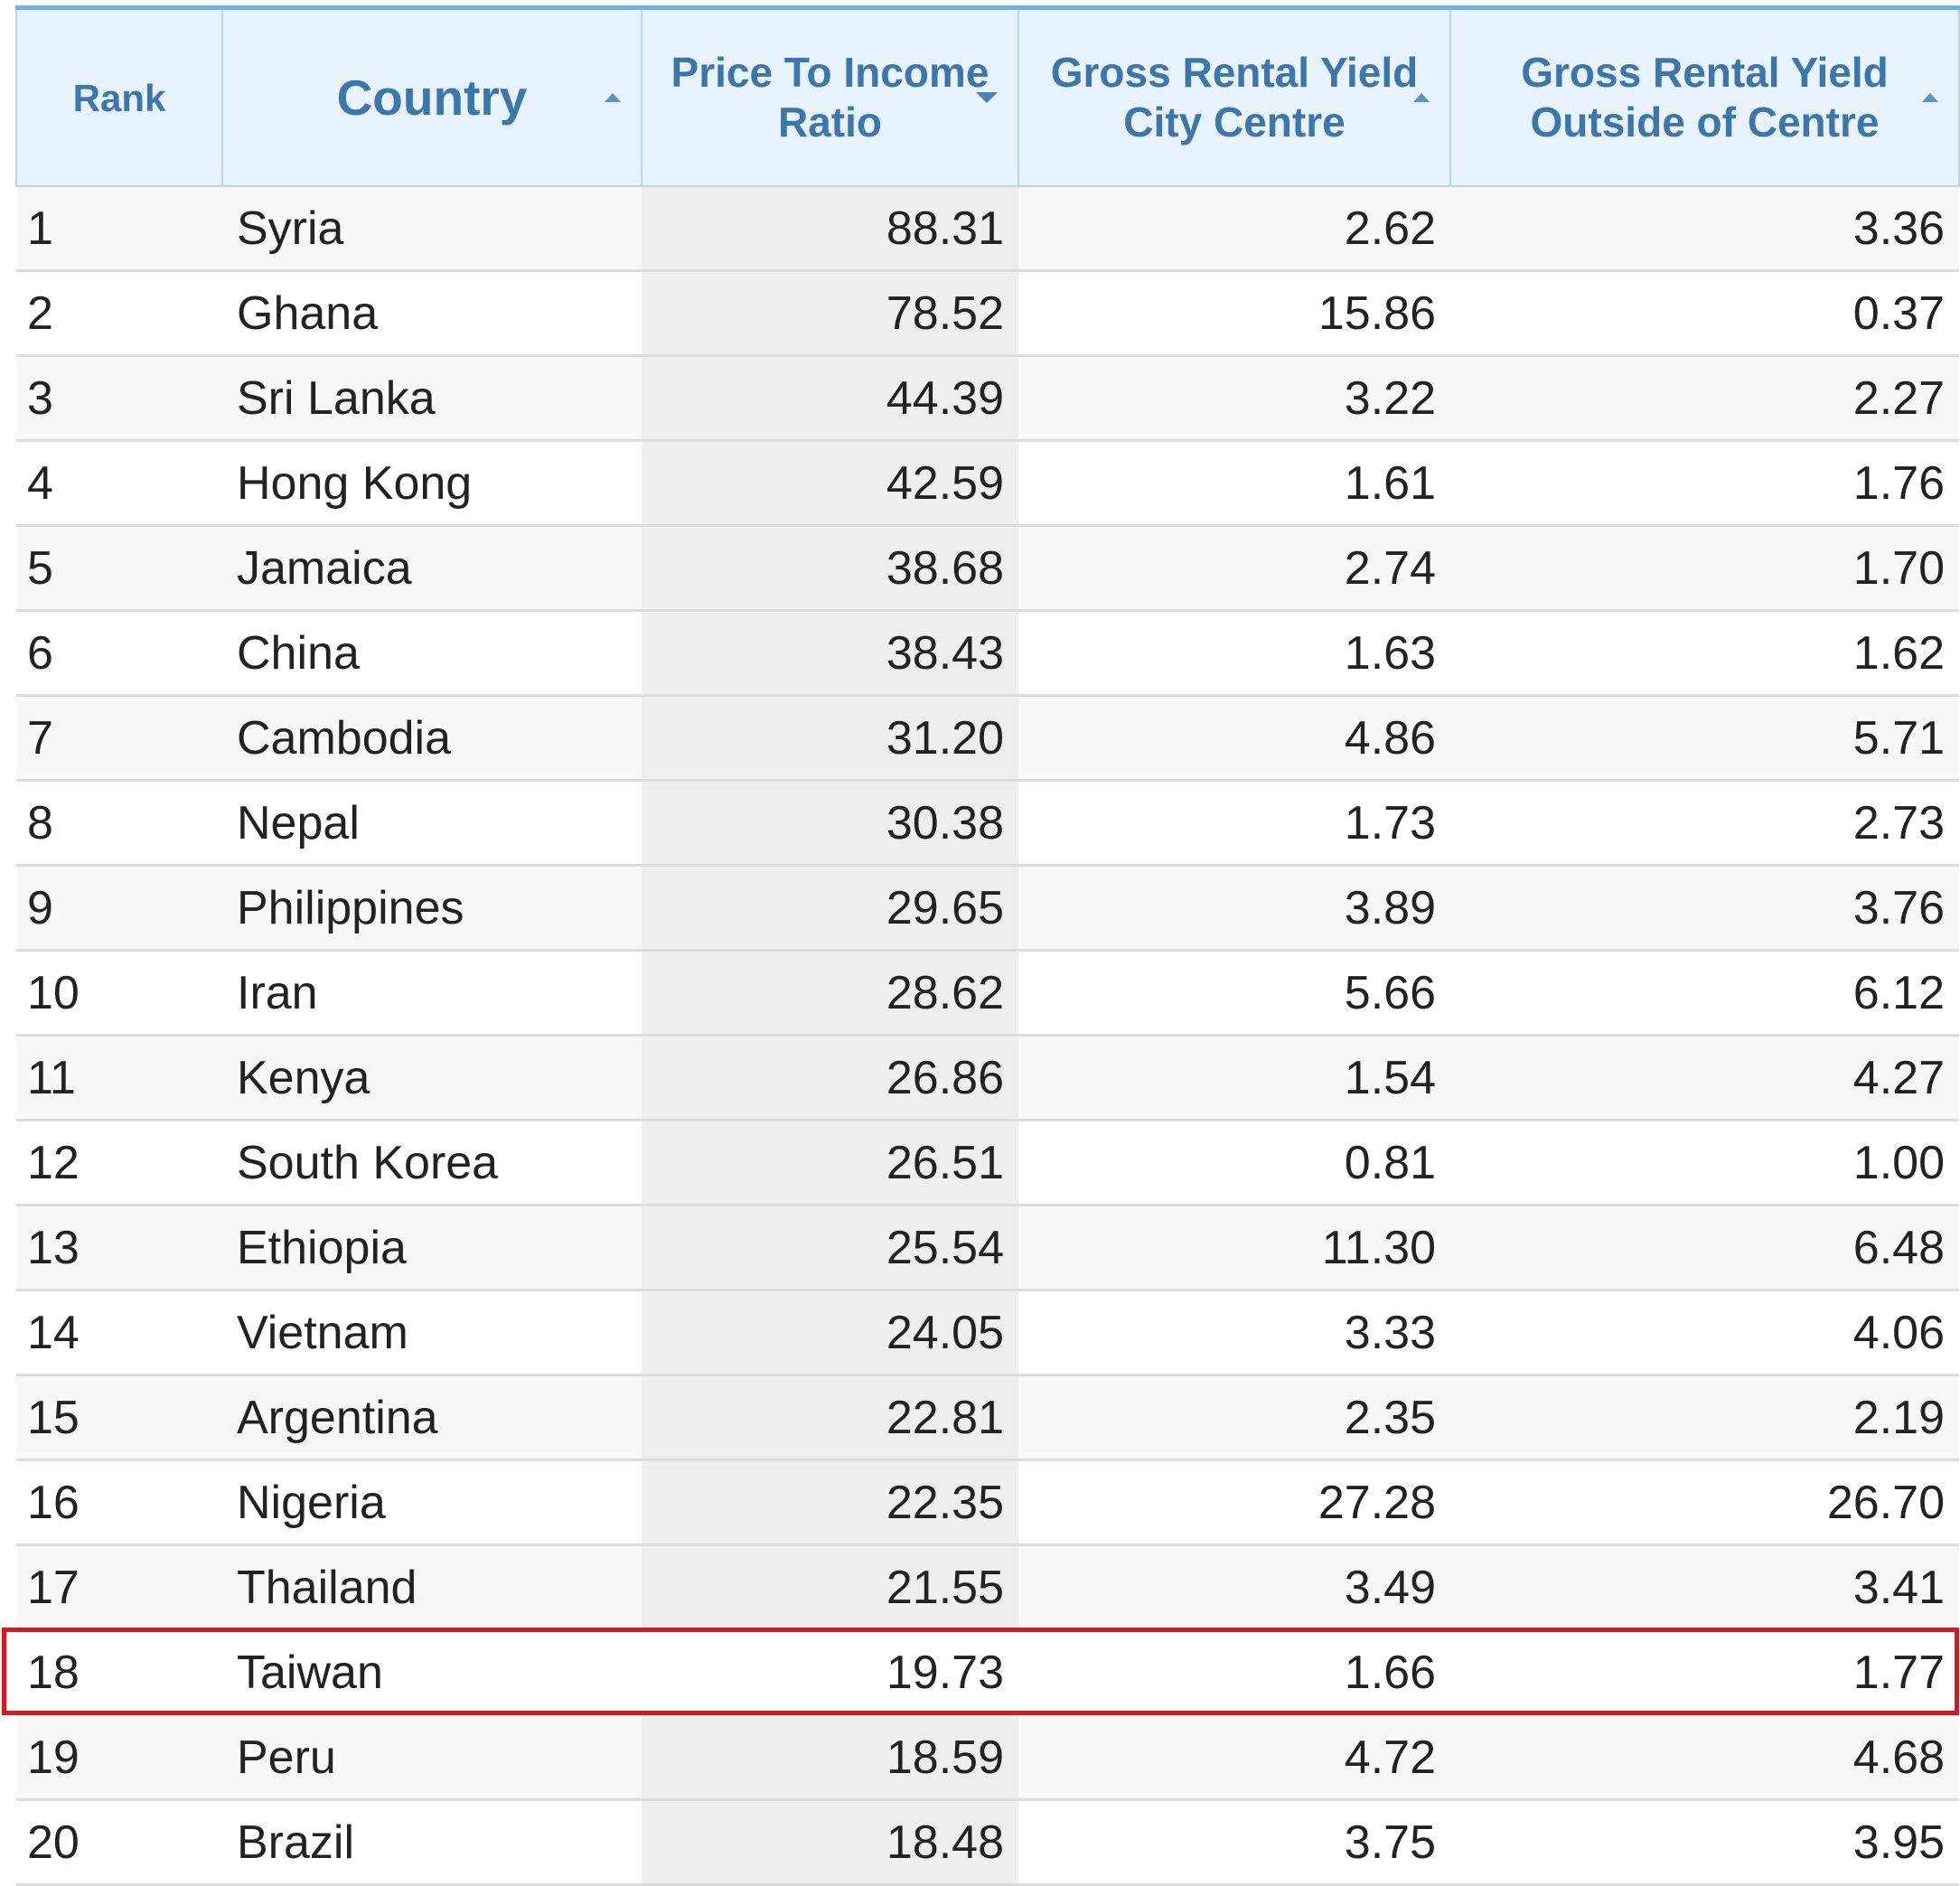  What do you see at coordinates (432, 1587) in the screenshot?
I see `cell-country: Thailand` at bounding box center [432, 1587].